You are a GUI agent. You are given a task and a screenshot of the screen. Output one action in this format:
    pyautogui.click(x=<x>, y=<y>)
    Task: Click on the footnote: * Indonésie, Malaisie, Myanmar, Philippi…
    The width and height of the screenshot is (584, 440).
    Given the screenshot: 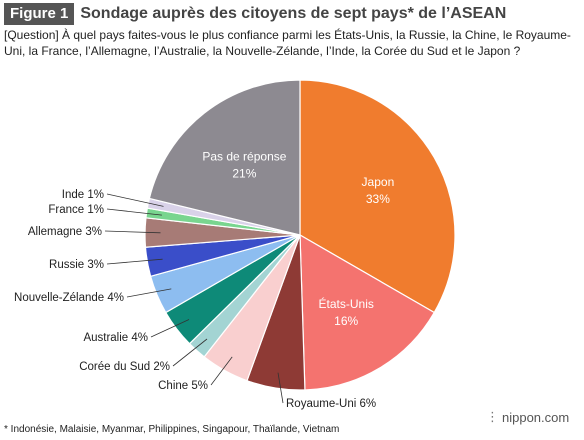 What is the action you would take?
    pyautogui.click(x=172, y=429)
    